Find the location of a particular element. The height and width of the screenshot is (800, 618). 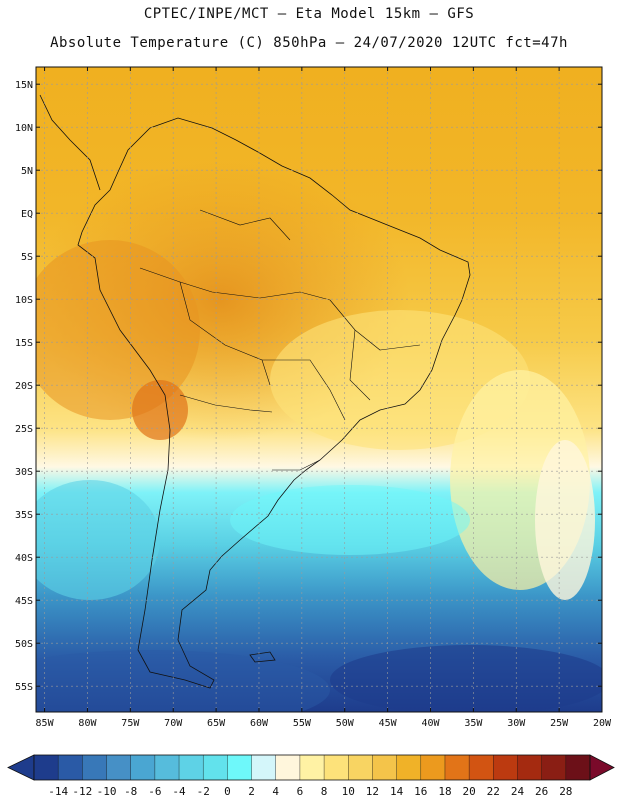

lat-label: 35S is located at coordinates (24, 515).